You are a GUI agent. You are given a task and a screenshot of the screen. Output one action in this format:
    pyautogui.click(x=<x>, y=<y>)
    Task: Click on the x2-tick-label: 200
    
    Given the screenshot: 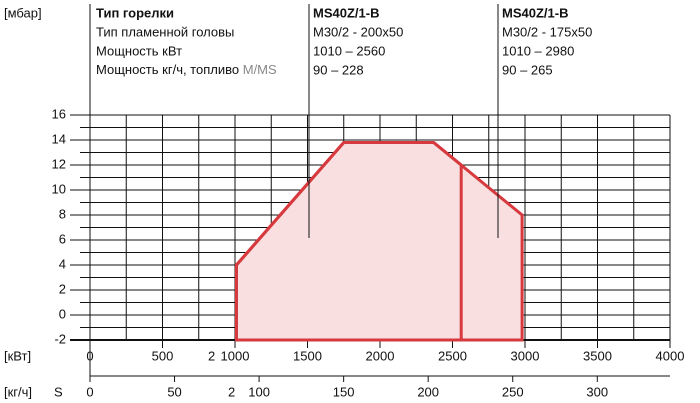 What is the action you would take?
    pyautogui.click(x=428, y=391)
    